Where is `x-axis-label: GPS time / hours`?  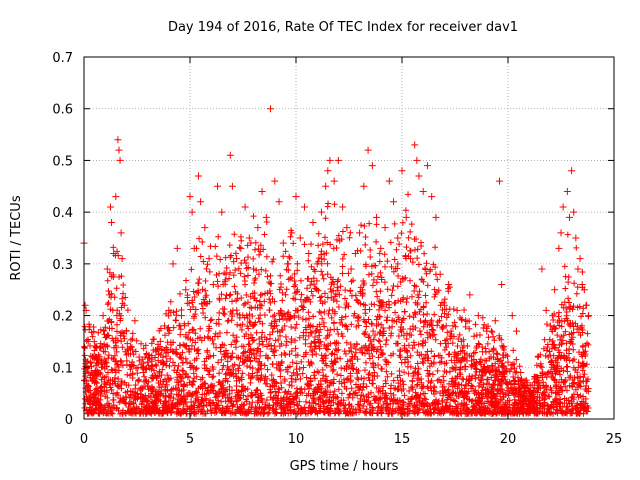
x-axis-label: GPS time / hours is located at coordinates (344, 466).